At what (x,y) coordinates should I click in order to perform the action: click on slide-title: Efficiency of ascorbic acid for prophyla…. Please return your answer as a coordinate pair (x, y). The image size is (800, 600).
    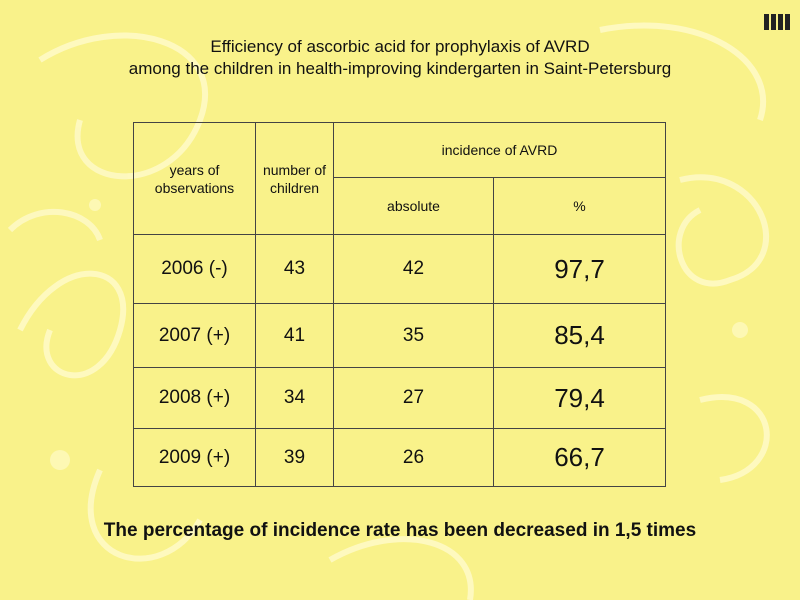
    Looking at the image, I should click on (400, 58).